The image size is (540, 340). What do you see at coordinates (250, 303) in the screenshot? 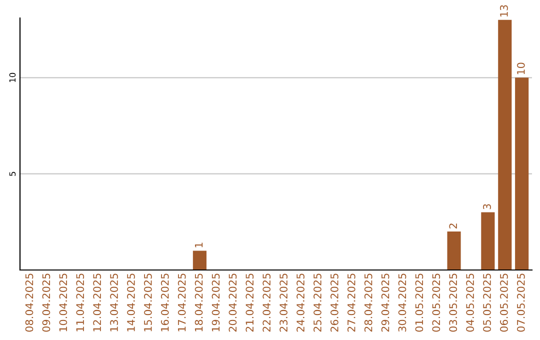
I see `x-tick-label: 21.04.2025` at bounding box center [250, 303].